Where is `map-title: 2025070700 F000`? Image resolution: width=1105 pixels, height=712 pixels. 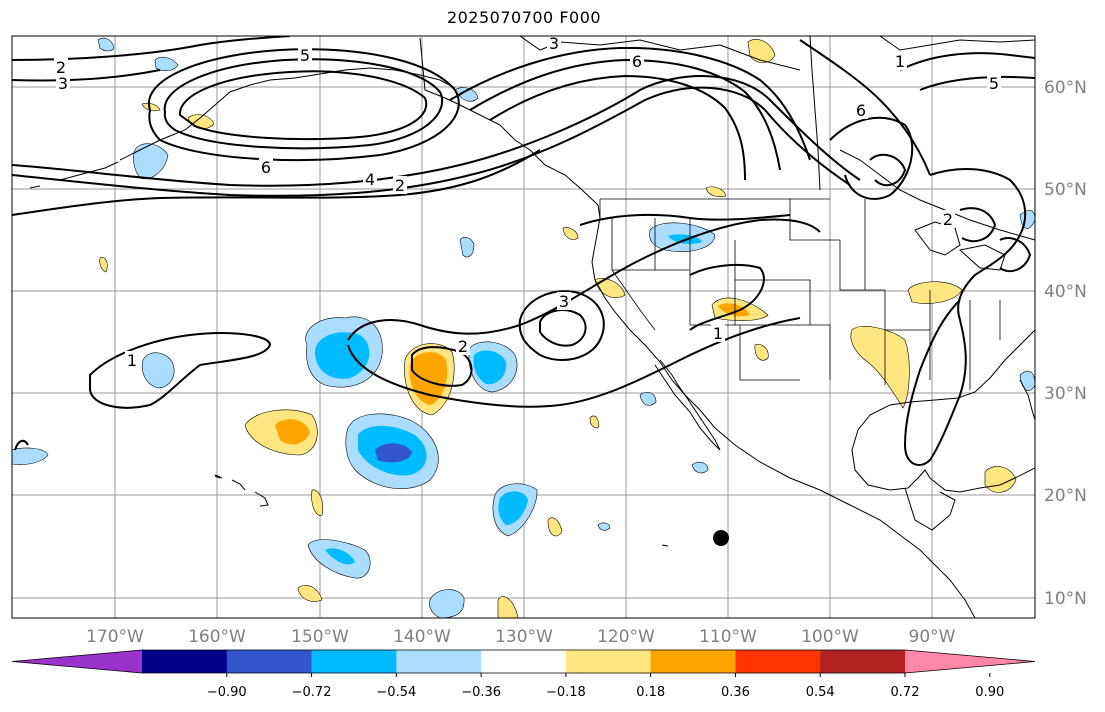 map-title: 2025070700 F000 is located at coordinates (524, 17).